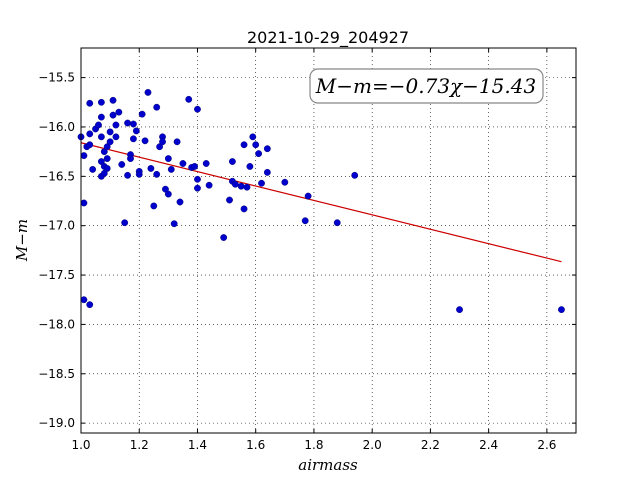 The image size is (640, 480). Describe the element at coordinates (22, 240) in the screenshot. I see `y-axis-label: M−m` at that location.